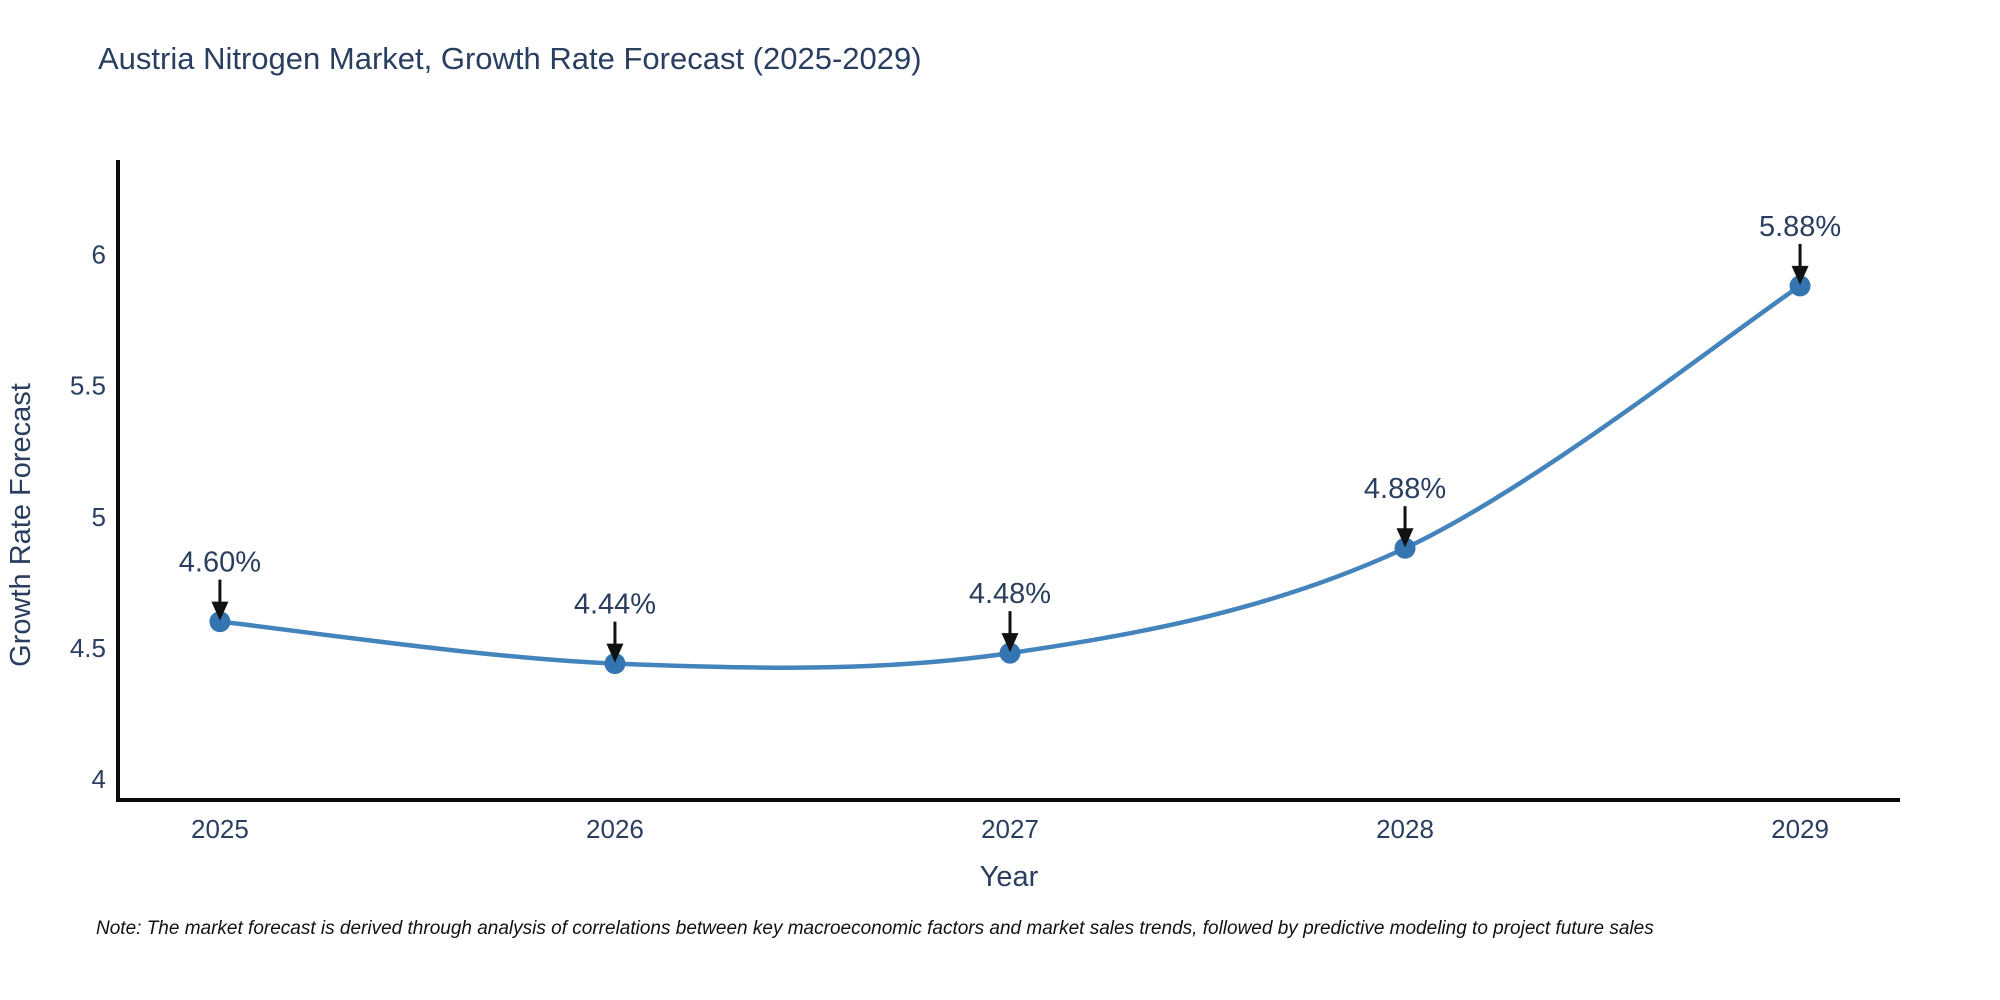 Image resolution: width=2000 pixels, height=1000 pixels. I want to click on annotation-label: 4.48%, so click(1010, 594).